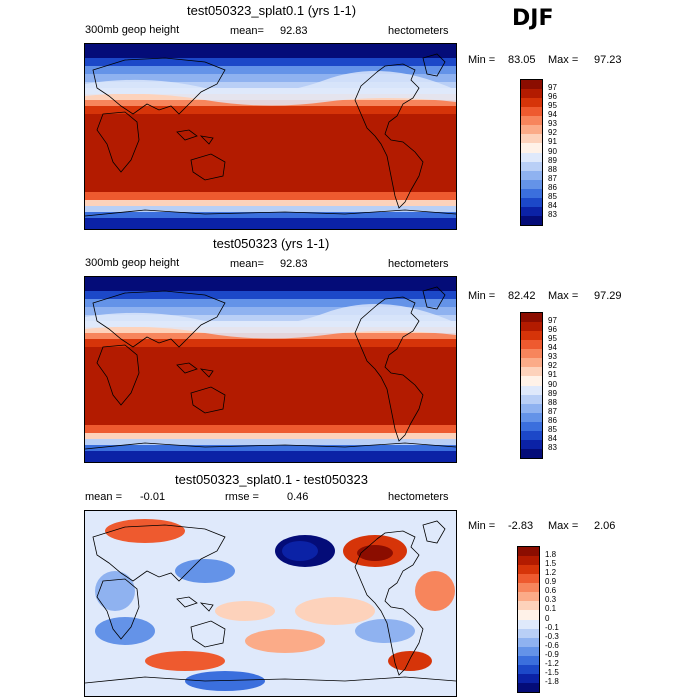  What do you see at coordinates (533, 18) in the screenshot?
I see `season-label: DJF` at bounding box center [533, 18].